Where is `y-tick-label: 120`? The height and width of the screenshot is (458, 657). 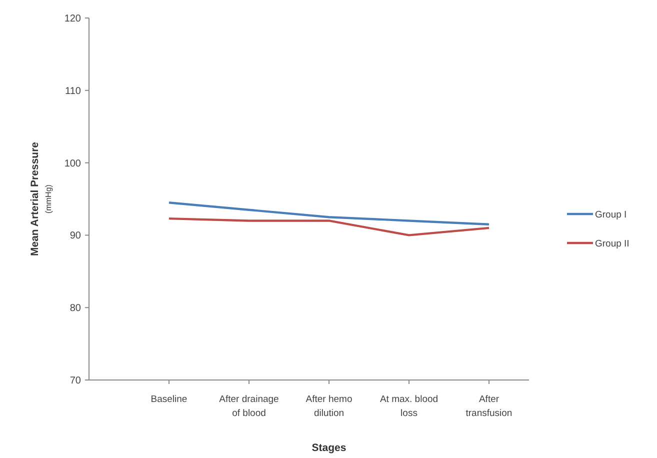
y-tick-label: 120 is located at coordinates (73, 19).